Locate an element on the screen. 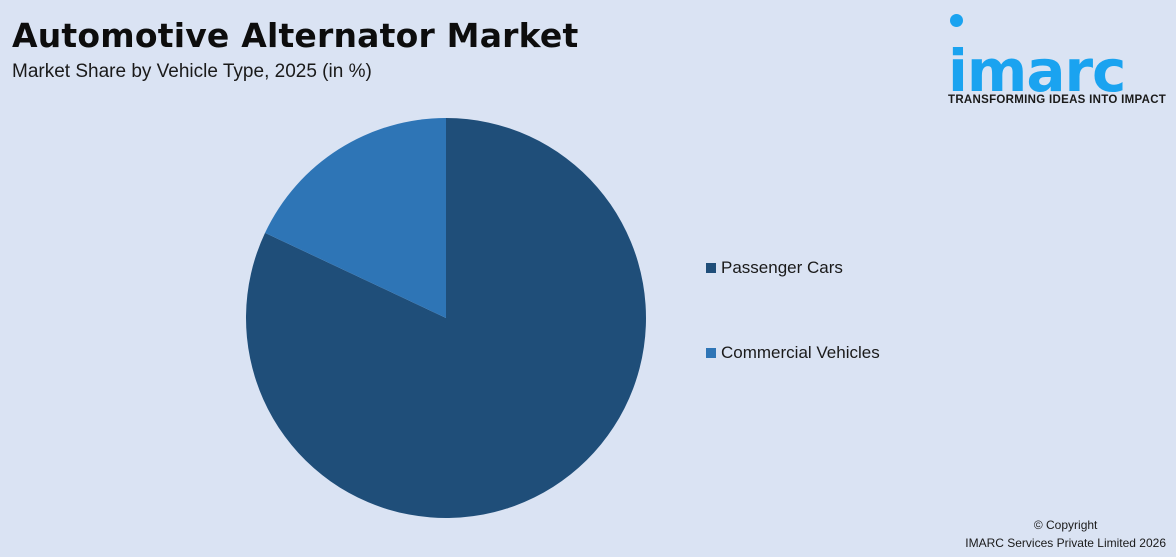 The height and width of the screenshot is (557, 1176). legend-item-commercial-vehicles: Commercial Vehicles is located at coordinates (793, 353).